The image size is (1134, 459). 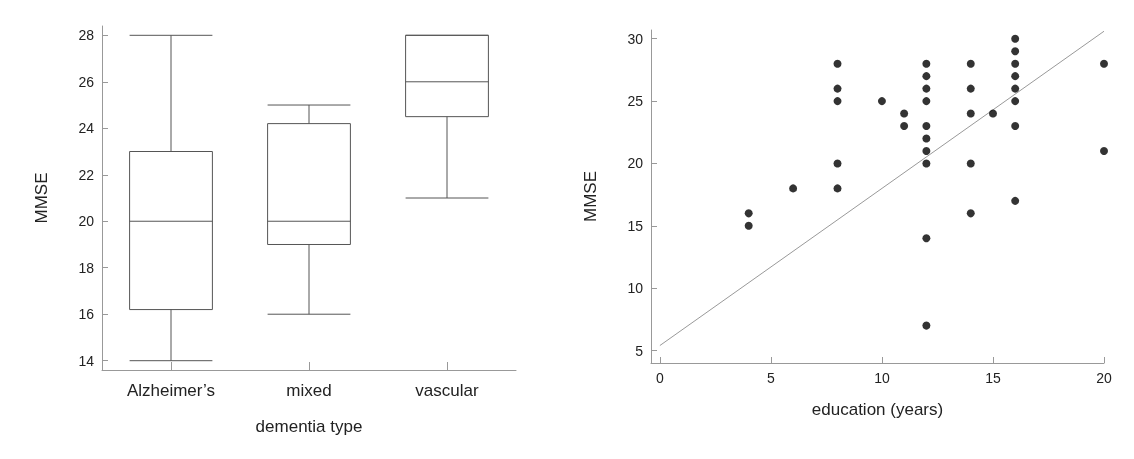 What do you see at coordinates (447, 390) in the screenshot?
I see `x-tick-label: vascular` at bounding box center [447, 390].